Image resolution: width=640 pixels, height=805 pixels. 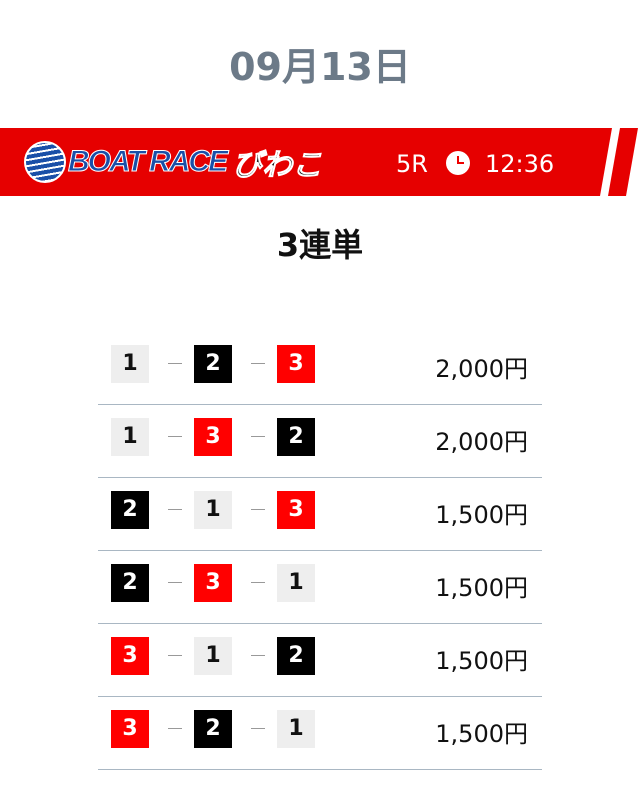 I want to click on result-row: 2 3 1 1,500円, so click(x=320, y=587).